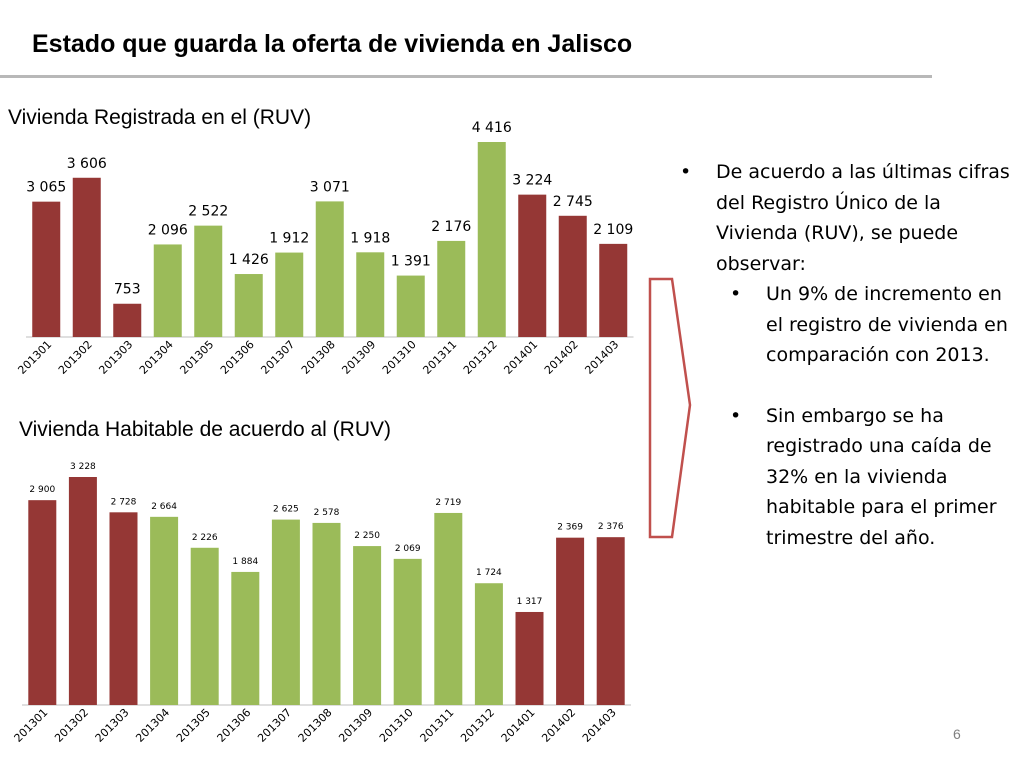  What do you see at coordinates (208, 212) in the screenshot?
I see `data-label: 2 522` at bounding box center [208, 212].